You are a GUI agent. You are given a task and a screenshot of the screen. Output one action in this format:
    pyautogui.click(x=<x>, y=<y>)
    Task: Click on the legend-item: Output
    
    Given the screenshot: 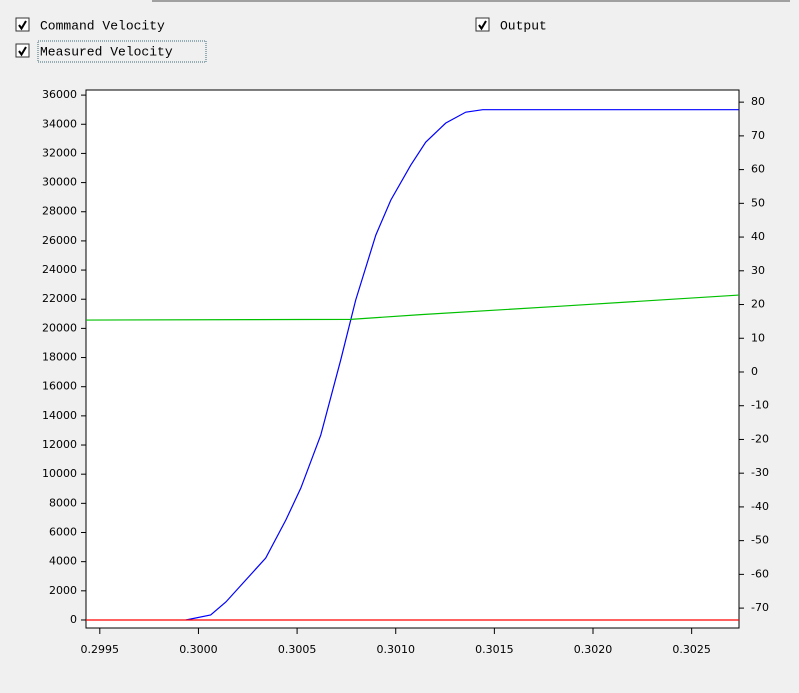 What is the action you would take?
    pyautogui.click(x=511, y=25)
    